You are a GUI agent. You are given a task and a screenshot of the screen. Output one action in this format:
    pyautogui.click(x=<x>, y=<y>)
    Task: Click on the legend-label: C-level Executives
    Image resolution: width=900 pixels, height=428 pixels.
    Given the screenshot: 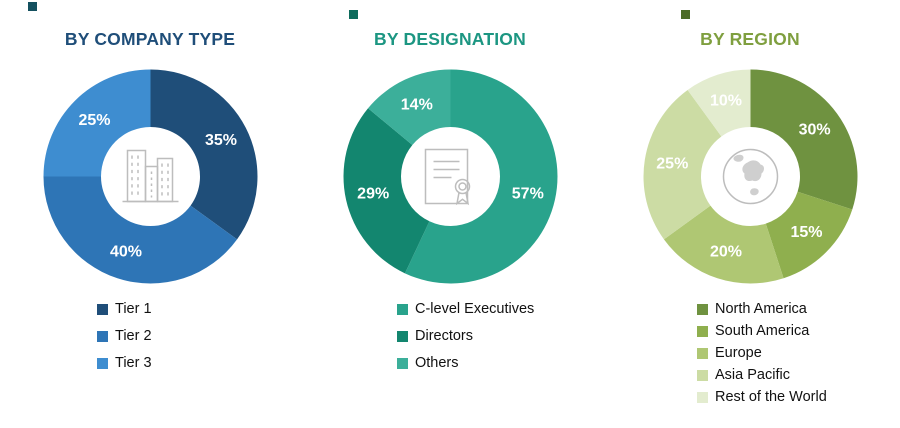 What is the action you would take?
    pyautogui.click(x=475, y=309)
    